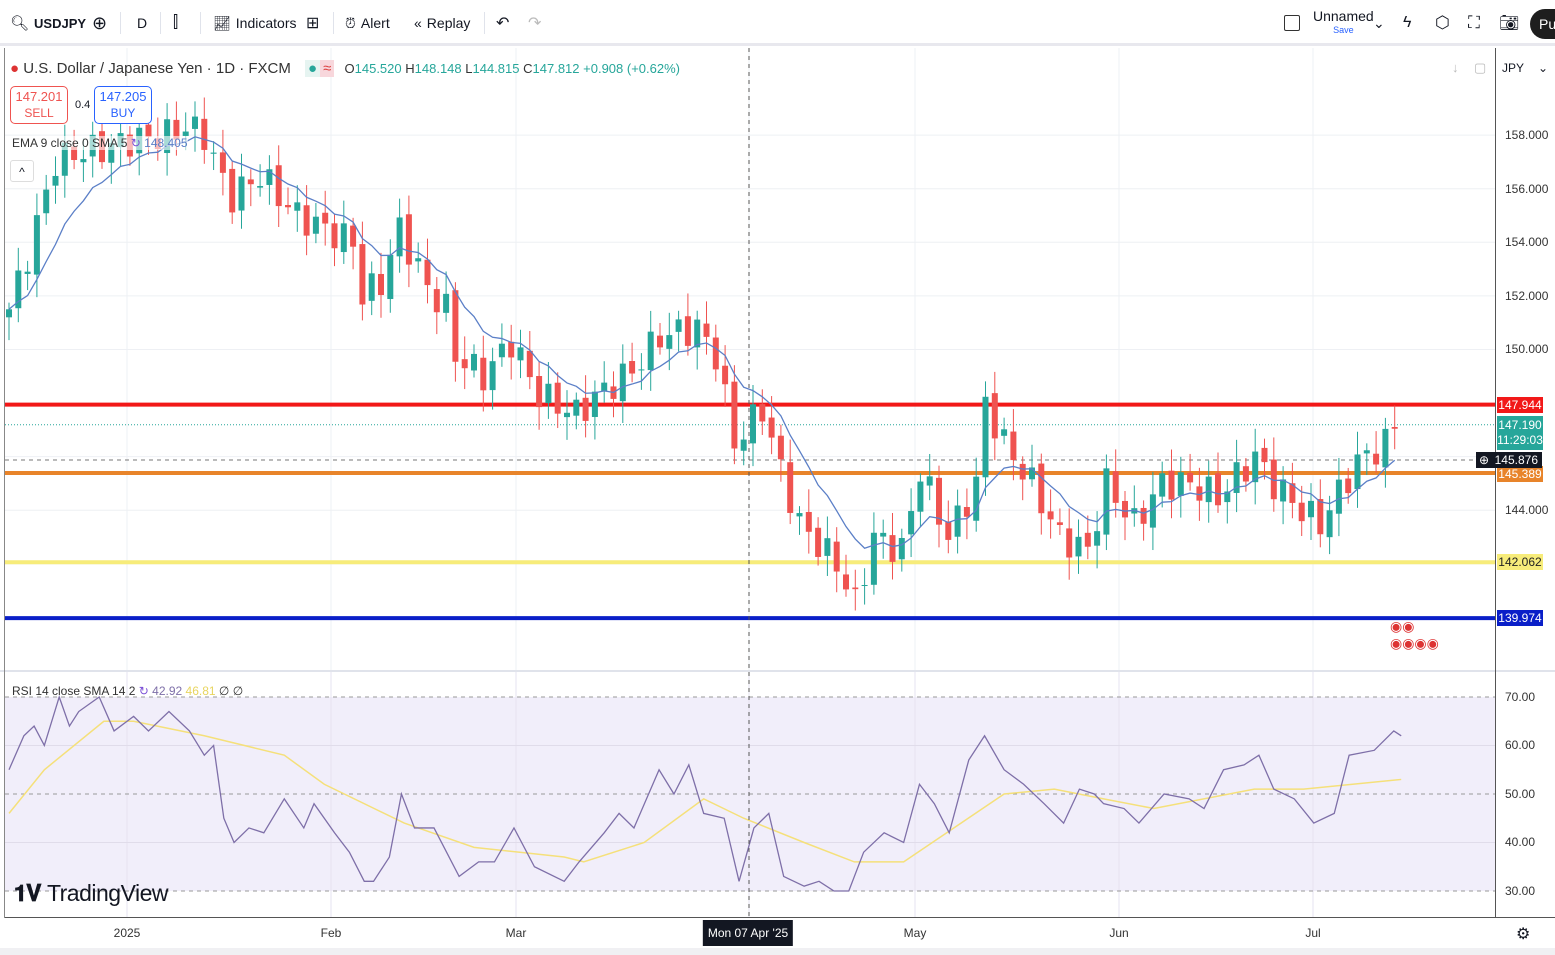 Image resolution: width=1555 pixels, height=955 pixels. I want to click on settings-icon: ⬡, so click(1442, 22).